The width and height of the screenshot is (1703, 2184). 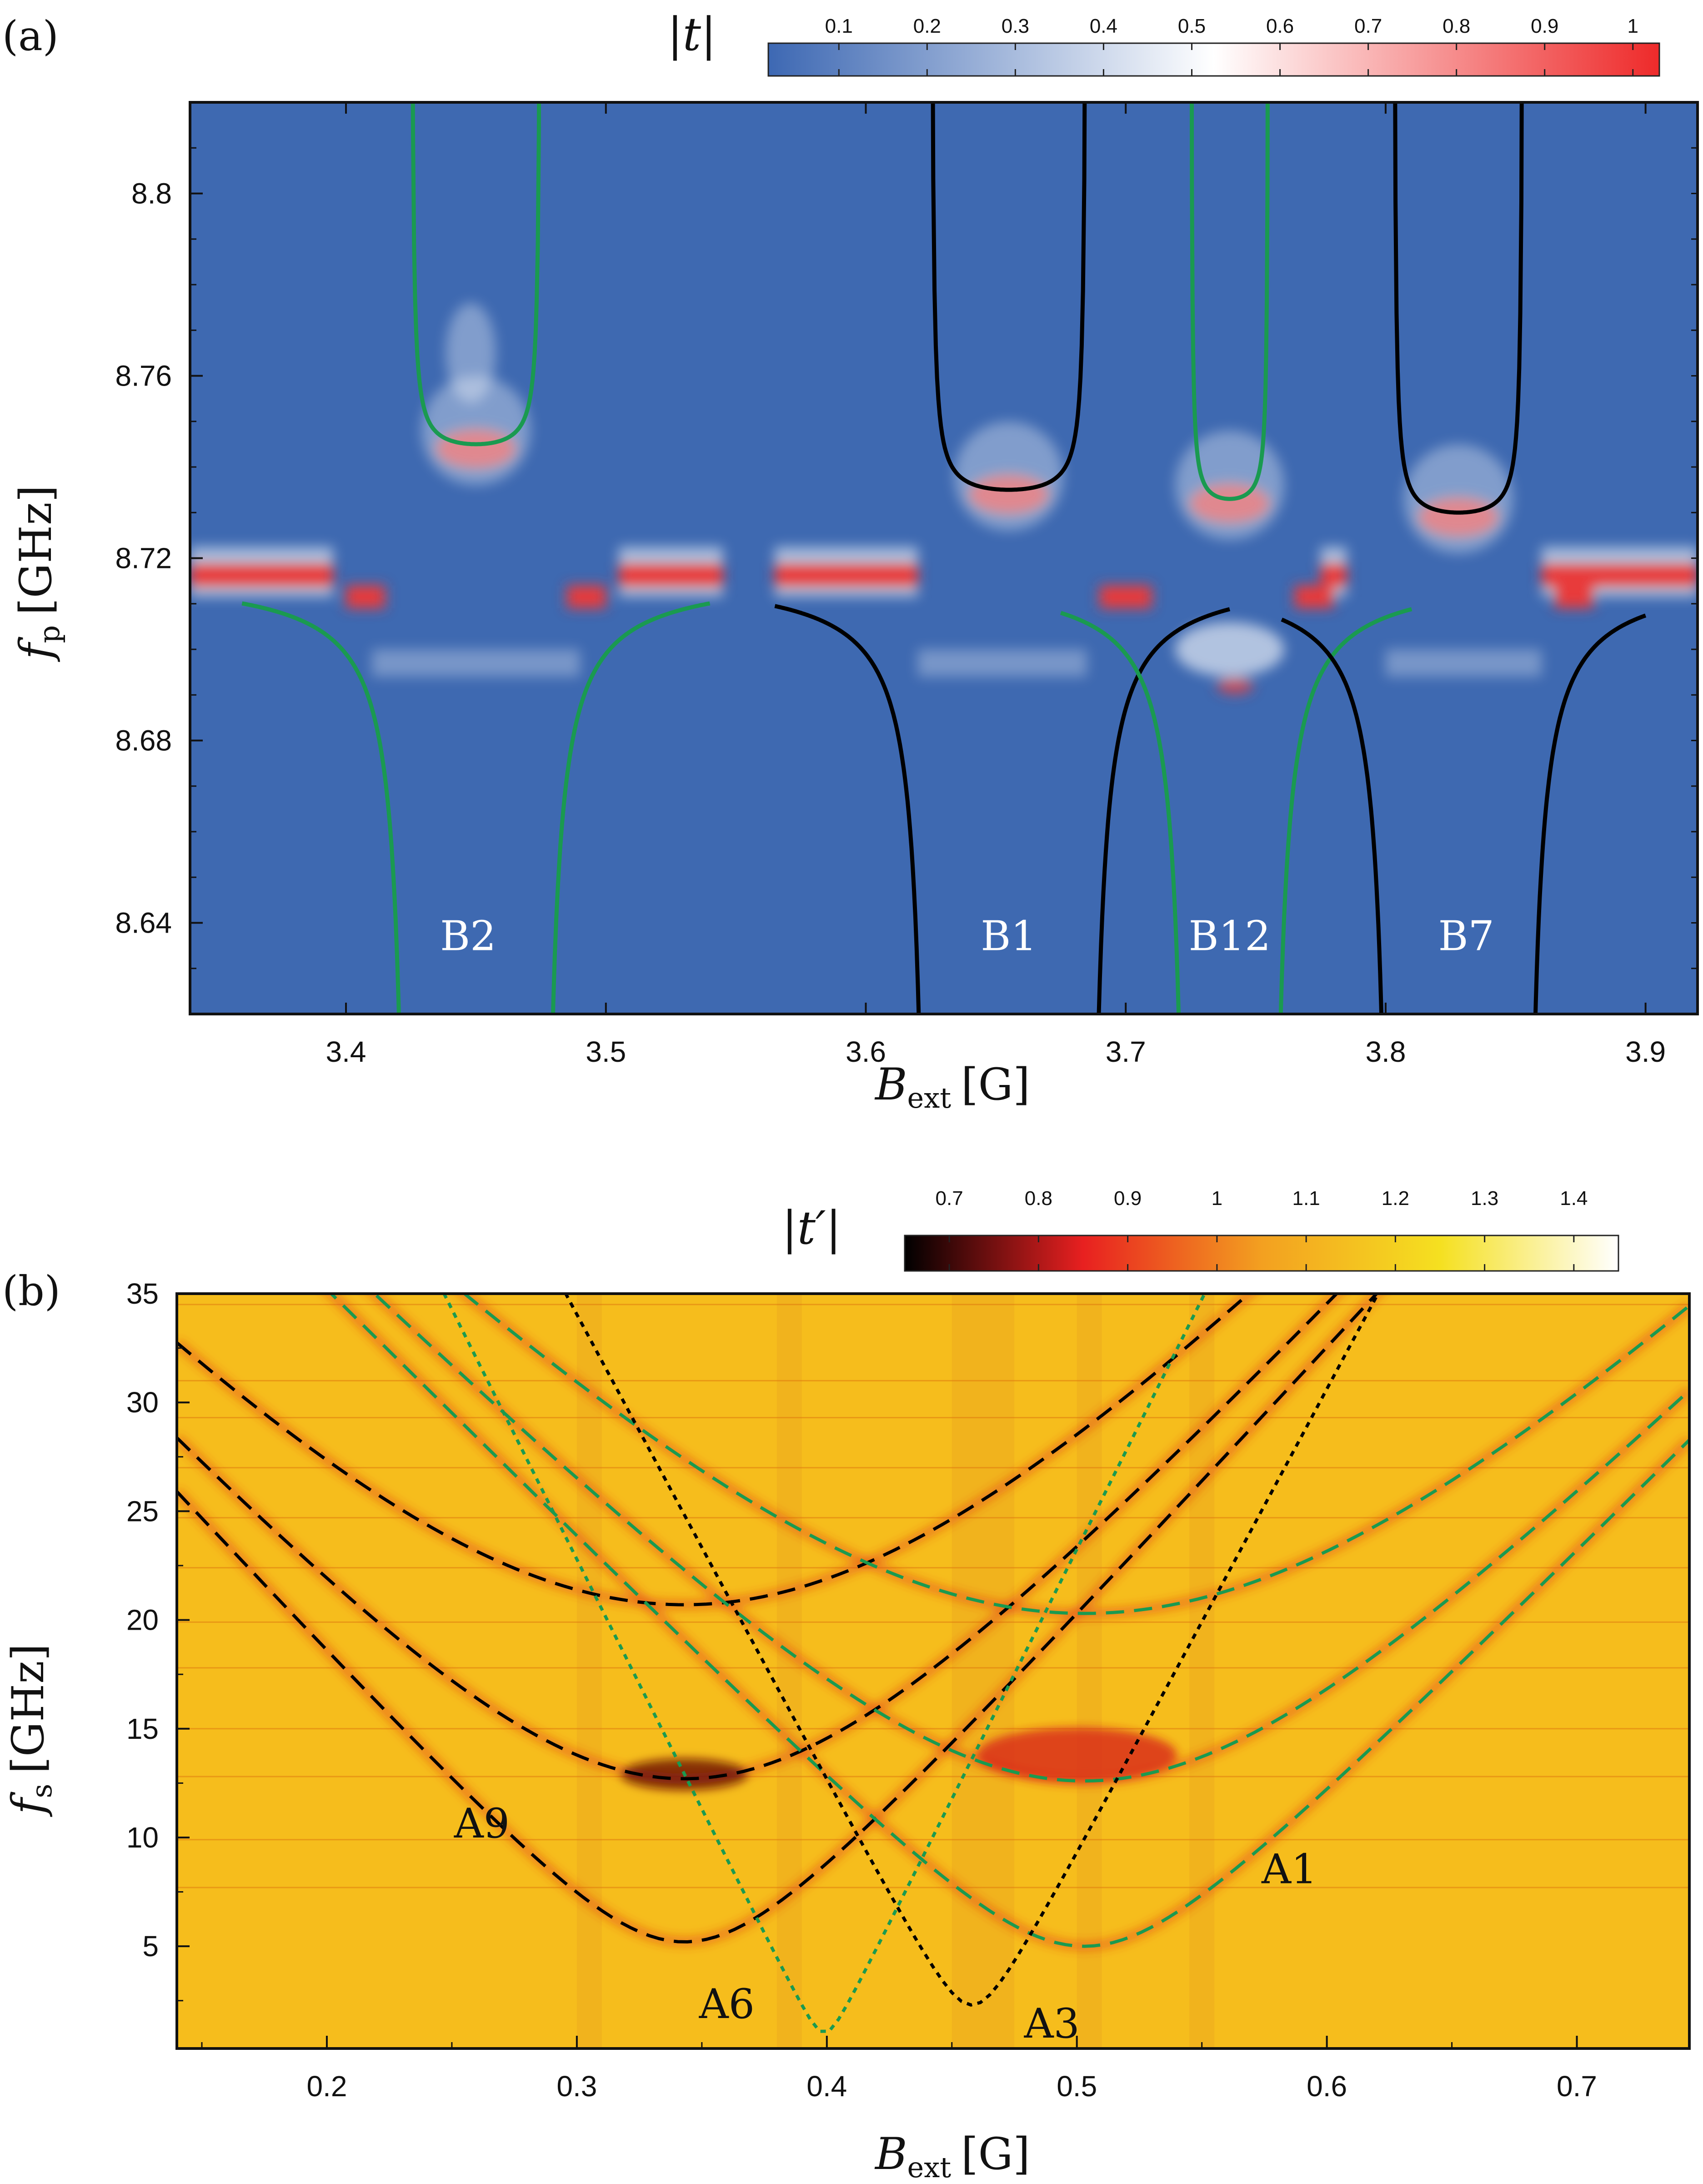 I want to click on x-tick-label-a: 3.5, so click(x=606, y=1051).